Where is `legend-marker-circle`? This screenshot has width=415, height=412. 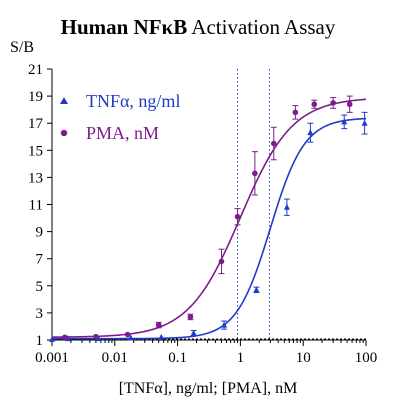 legend-marker-circle is located at coordinates (64, 133).